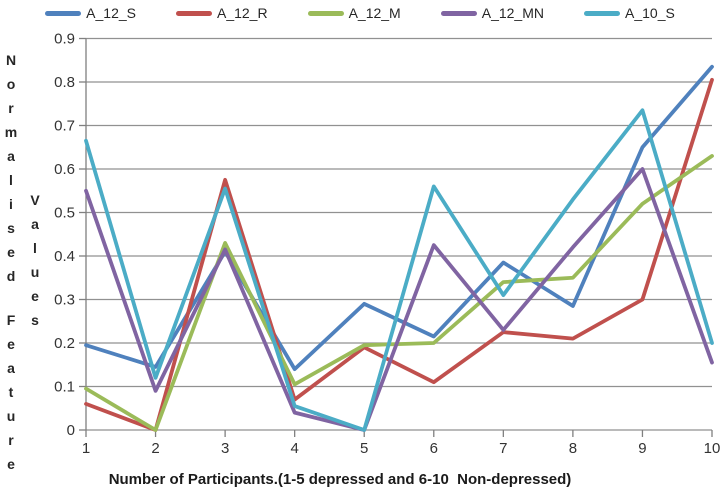 The image size is (720, 500). What do you see at coordinates (364, 448) in the screenshot?
I see `x-tick-label: 5` at bounding box center [364, 448].